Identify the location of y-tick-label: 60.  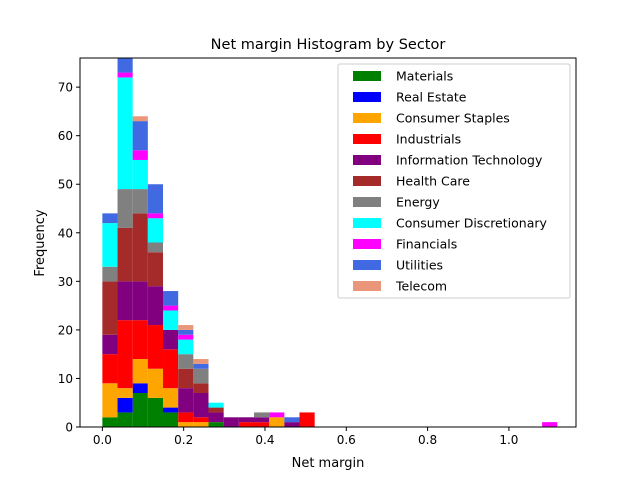
(65, 136).